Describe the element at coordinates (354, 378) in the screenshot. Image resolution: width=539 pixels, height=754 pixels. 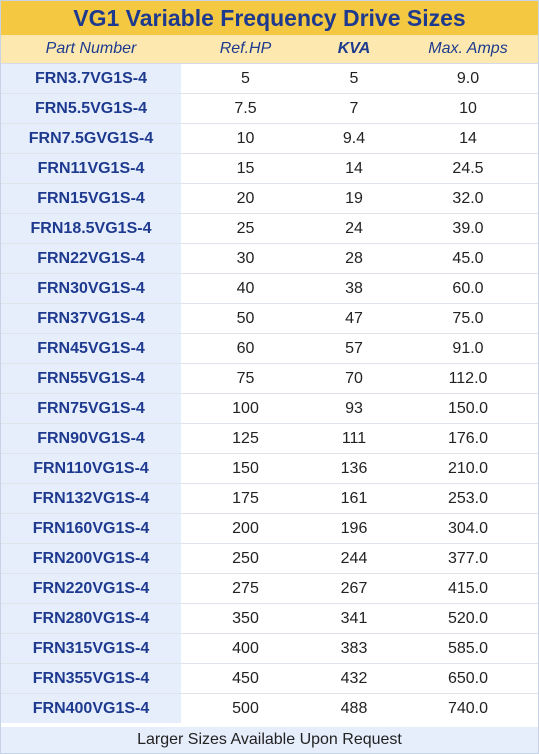
I see `kva-cell: 70` at that location.